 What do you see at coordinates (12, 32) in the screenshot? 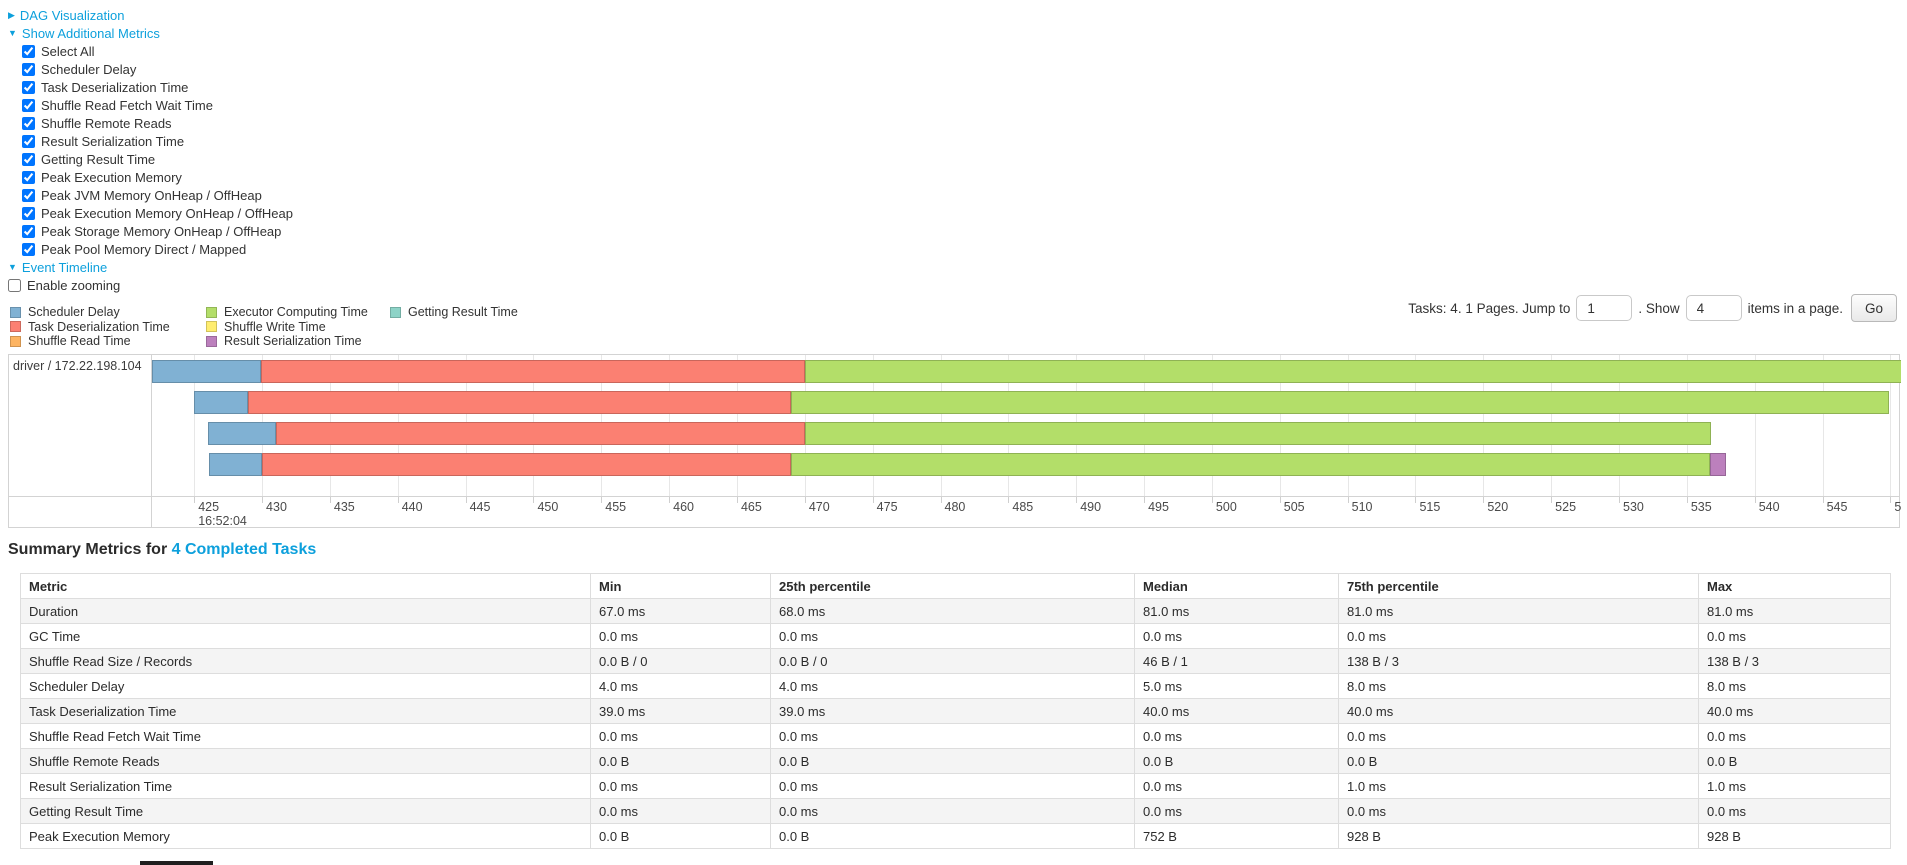
I see `caret-down-icon: ▼` at bounding box center [12, 32].